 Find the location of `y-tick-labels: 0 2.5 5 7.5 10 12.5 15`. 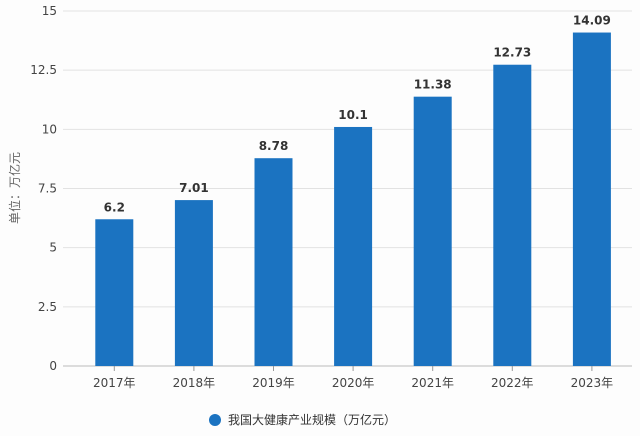

y-tick-labels: 0 2.5 5 7.5 10 12.5 15 is located at coordinates (43, 188).